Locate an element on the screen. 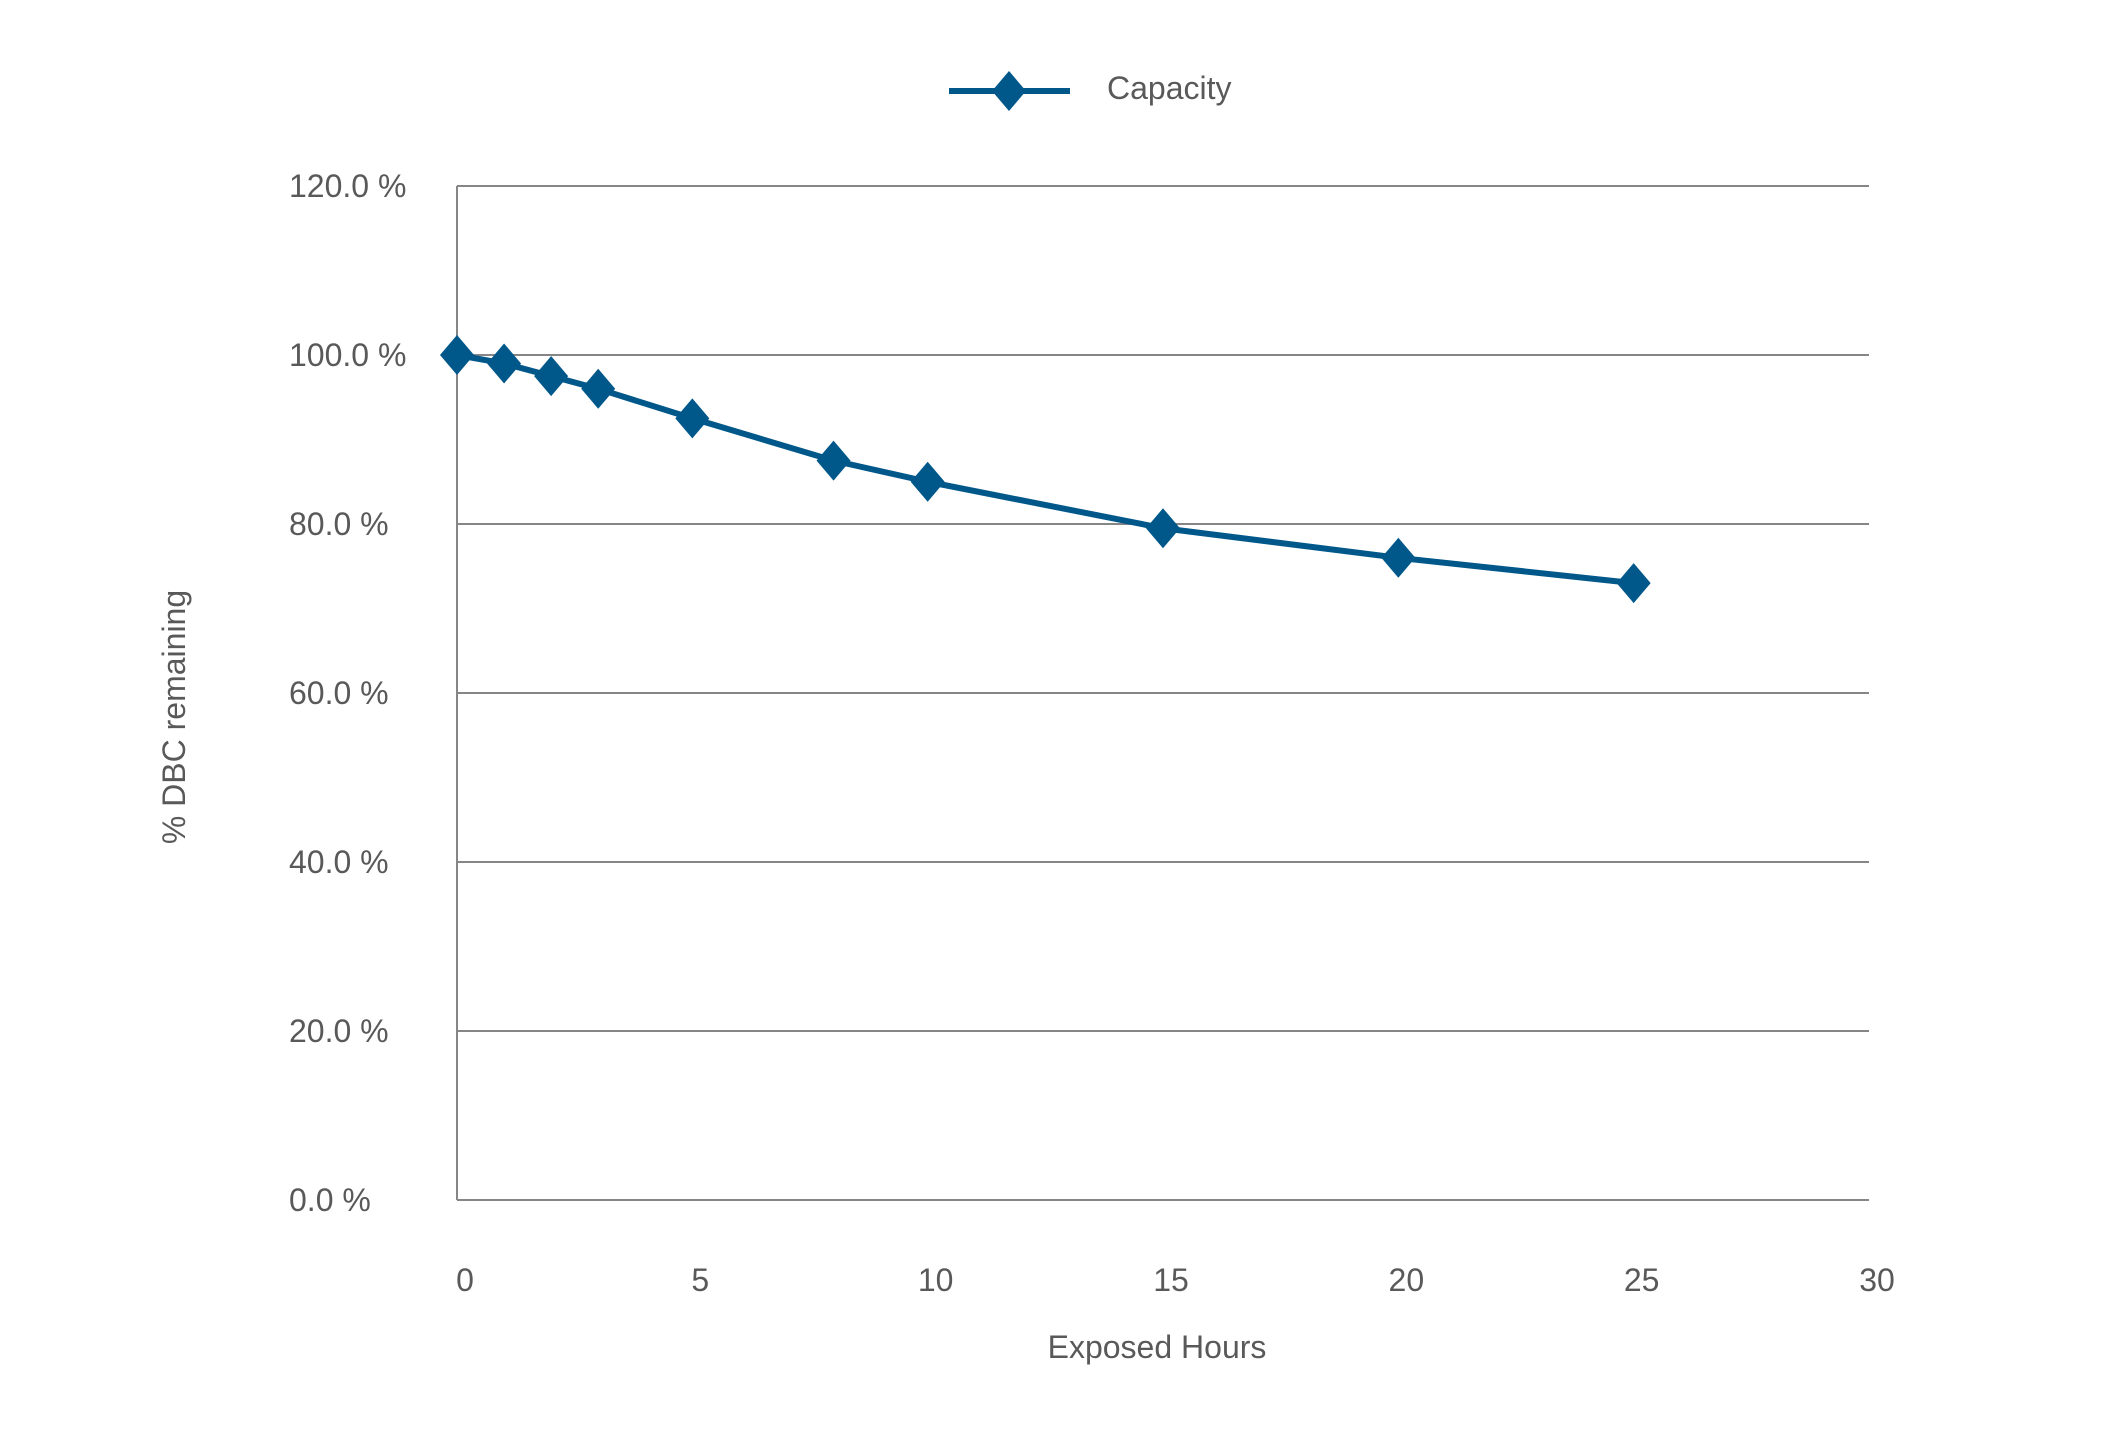 Image resolution: width=2123 pixels, height=1436 pixels. series-line is located at coordinates (1045, 469).